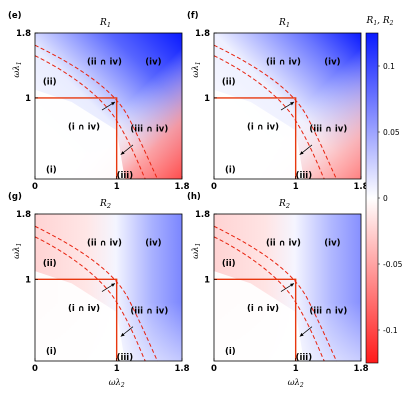  I want to click on panel-label: (f), so click(193, 16).